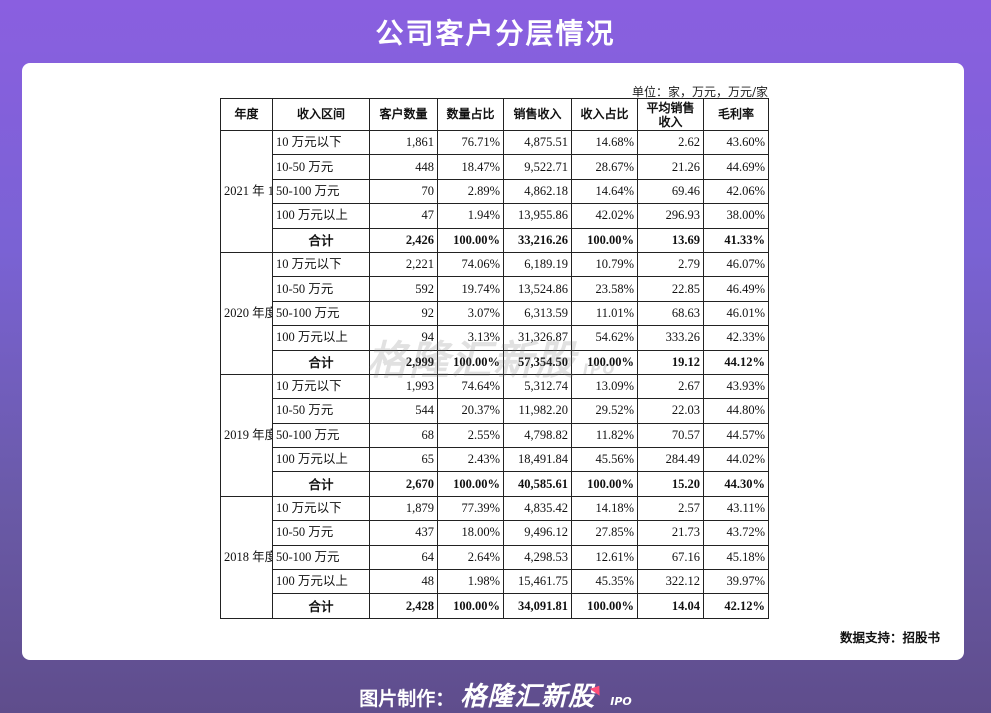 This screenshot has height=713, width=991. Describe the element at coordinates (403, 435) in the screenshot. I see `count-cell: 68` at that location.